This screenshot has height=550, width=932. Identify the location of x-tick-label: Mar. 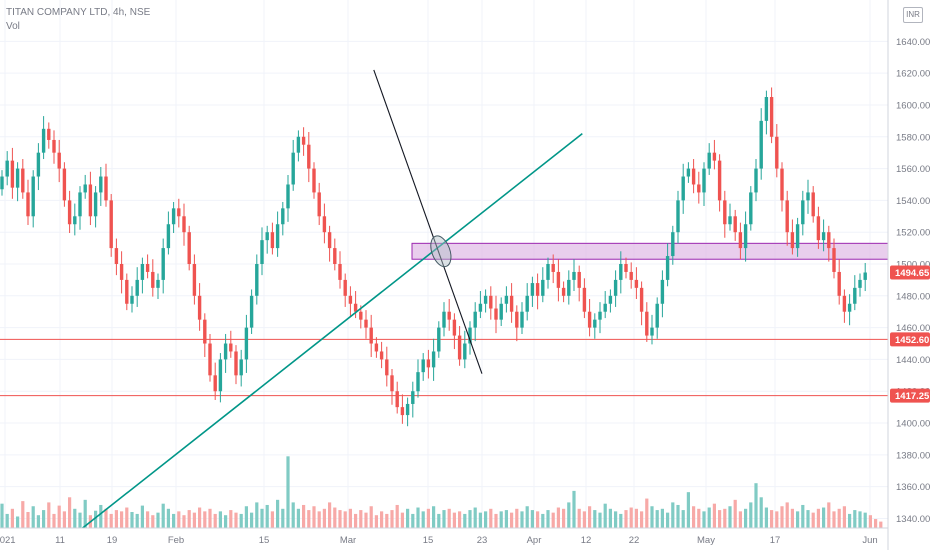
(348, 540).